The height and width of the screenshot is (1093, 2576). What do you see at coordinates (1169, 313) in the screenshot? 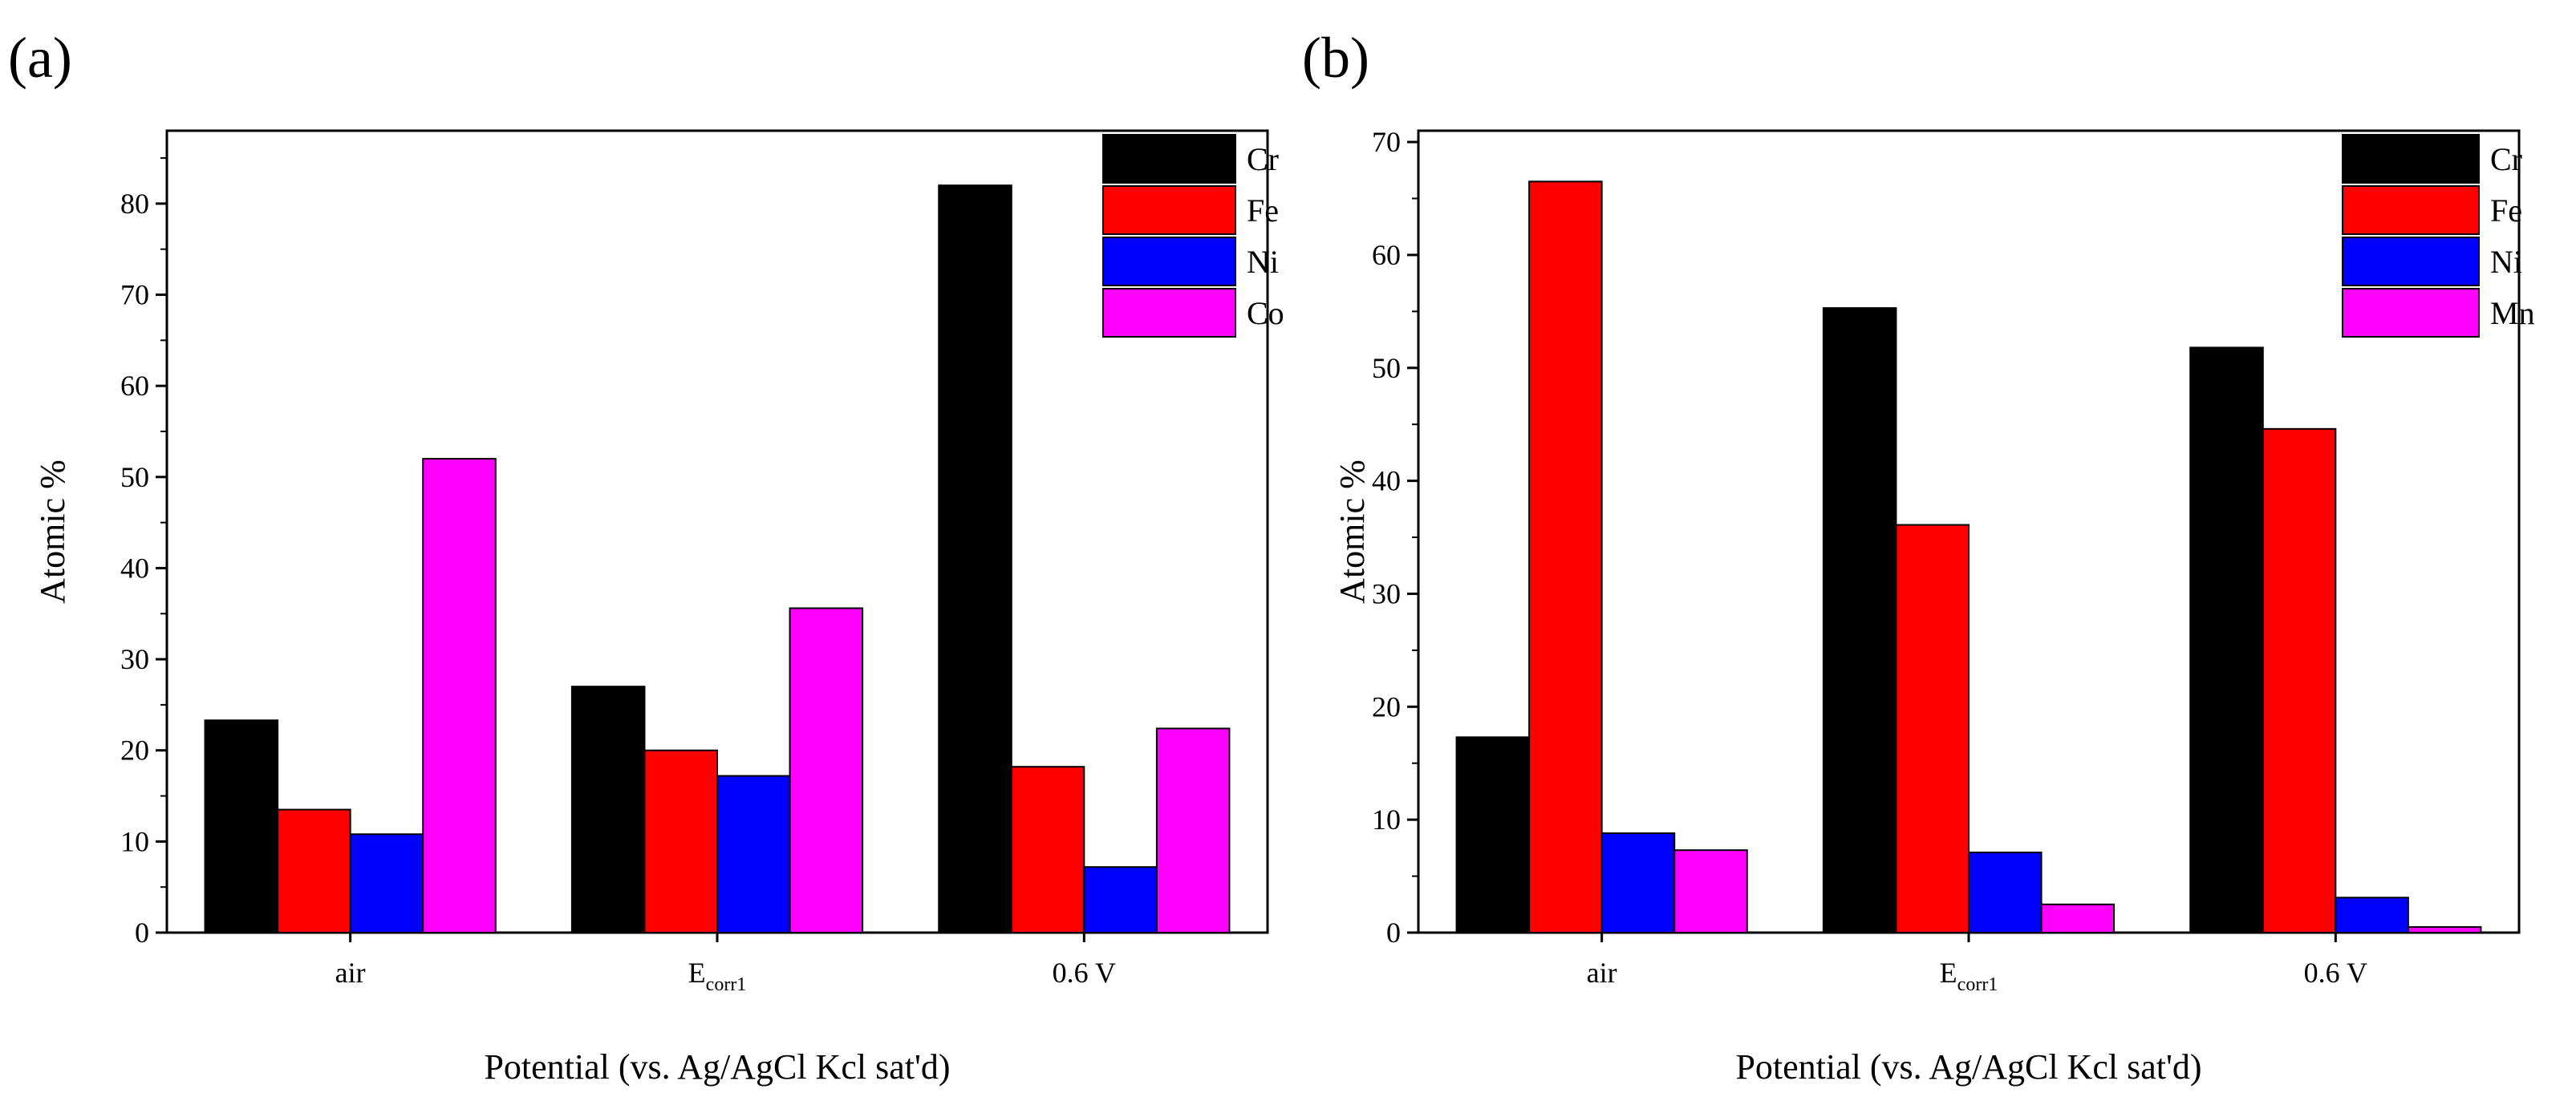
I see `panel-a-legend-swatch-co` at bounding box center [1169, 313].